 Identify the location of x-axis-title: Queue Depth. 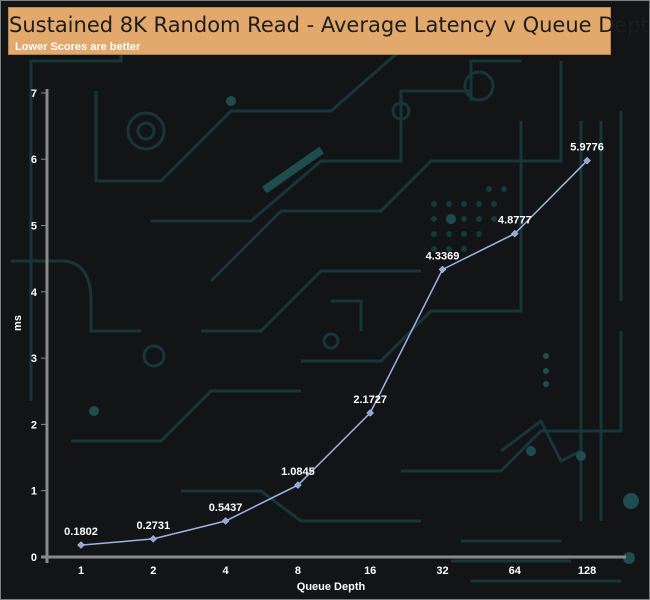
(331, 587).